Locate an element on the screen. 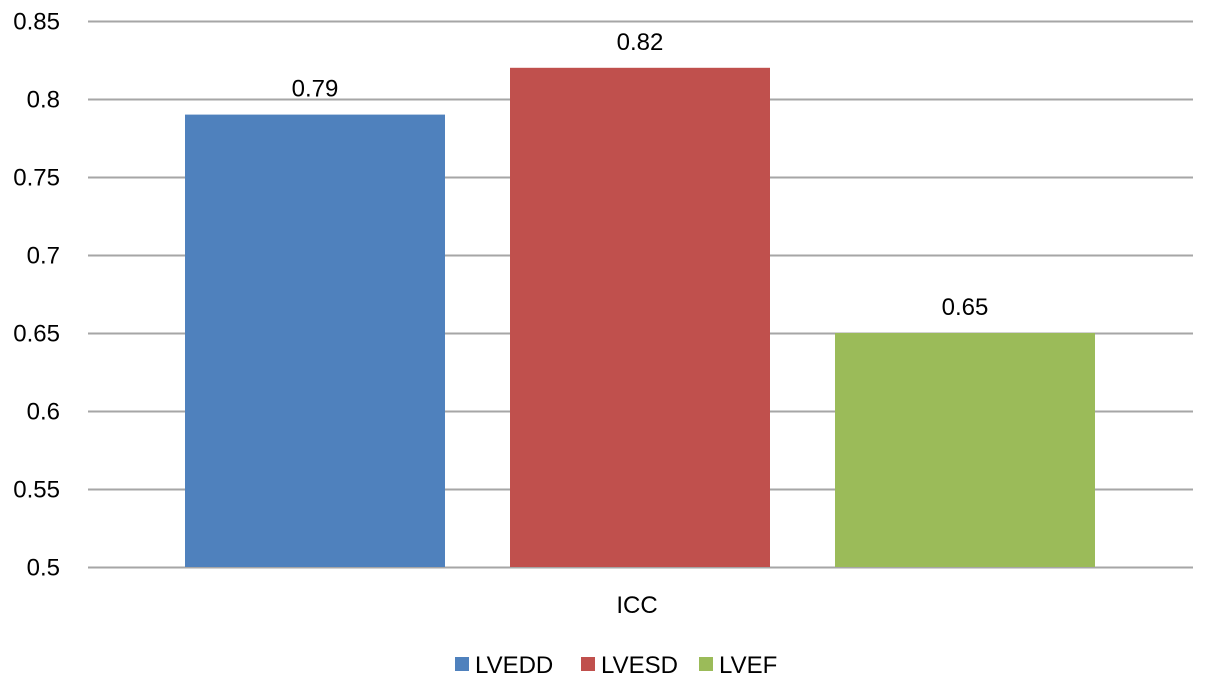 The width and height of the screenshot is (1205, 686). y-tick-label: 0.55 is located at coordinates (36, 490).